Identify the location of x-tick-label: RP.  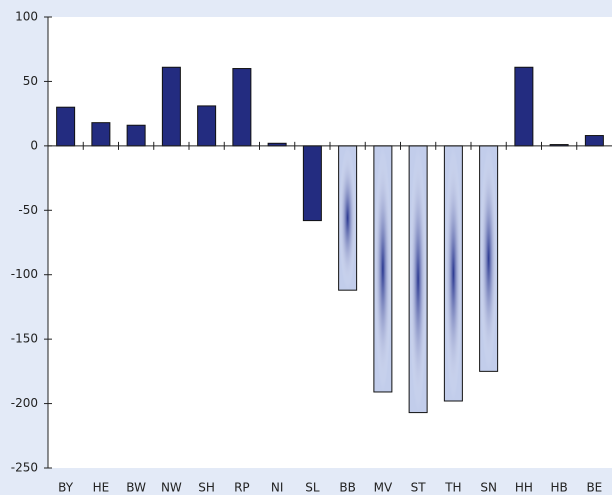
(242, 488).